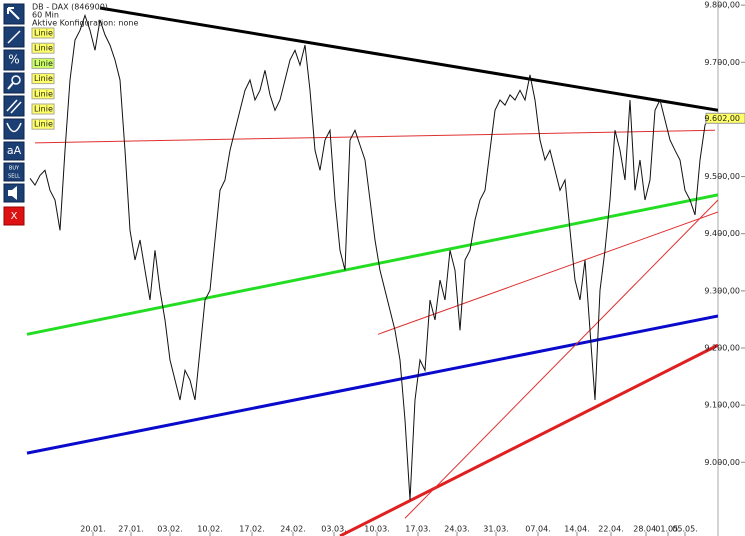 Image resolution: width=745 pixels, height=536 pixels. Describe the element at coordinates (92, 529) in the screenshot. I see `x-tick-label: 20.01.` at that location.